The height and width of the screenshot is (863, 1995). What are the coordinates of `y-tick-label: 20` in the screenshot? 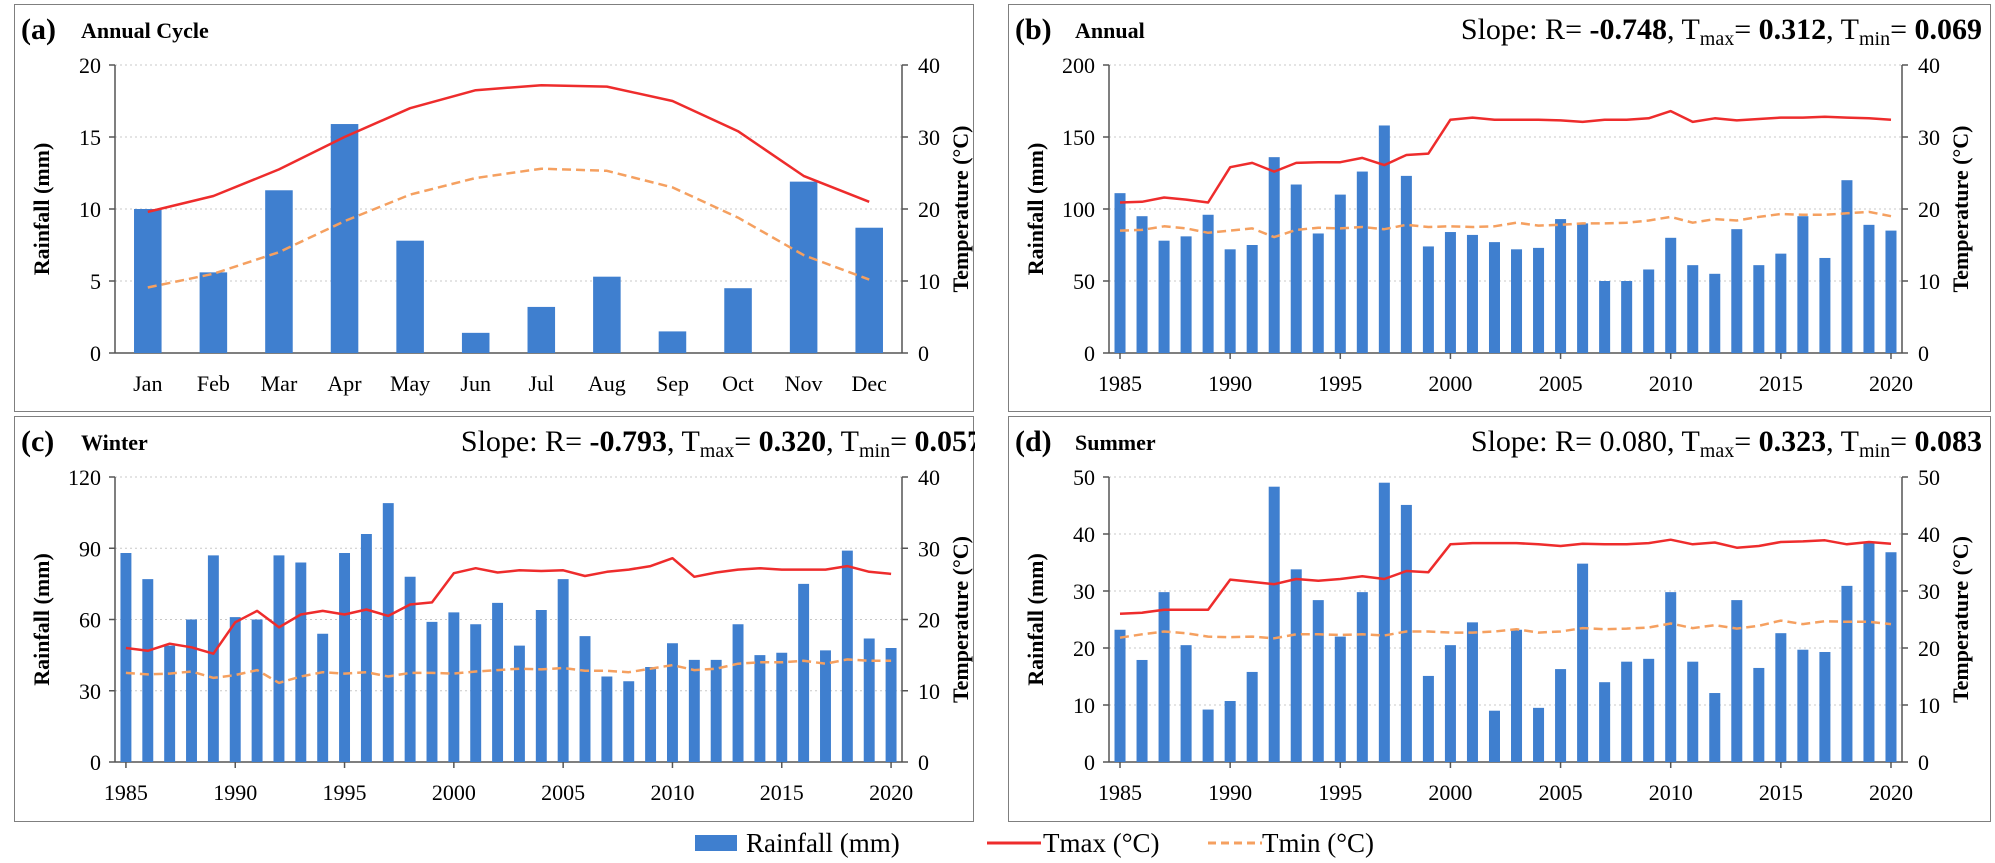 It's located at (90, 65).